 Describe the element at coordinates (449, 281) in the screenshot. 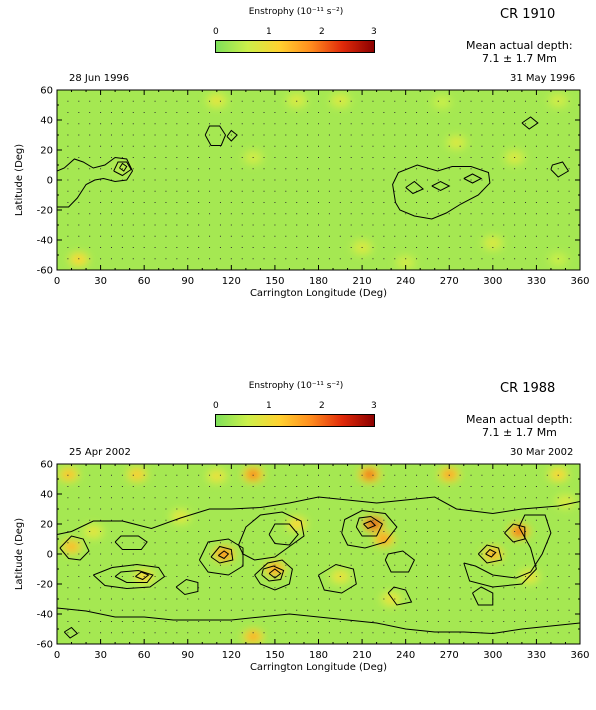

I see `x-tick-label: 270` at that location.